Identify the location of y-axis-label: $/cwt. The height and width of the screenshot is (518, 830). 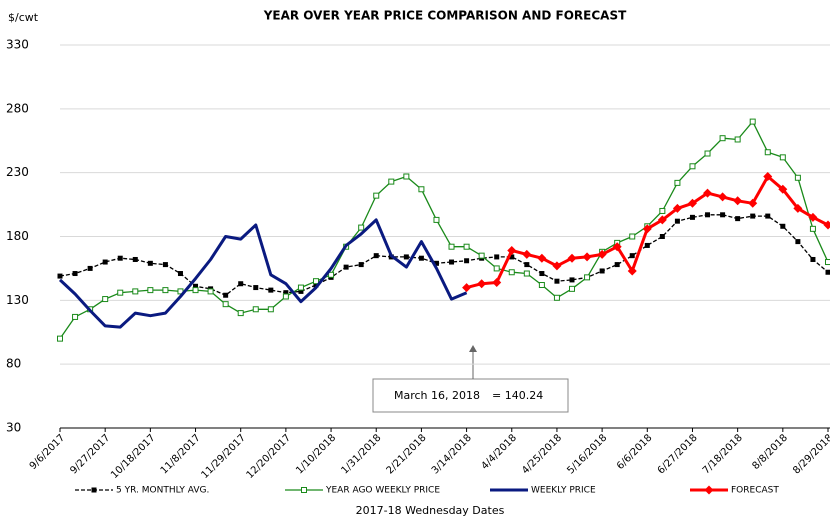
(23, 17).